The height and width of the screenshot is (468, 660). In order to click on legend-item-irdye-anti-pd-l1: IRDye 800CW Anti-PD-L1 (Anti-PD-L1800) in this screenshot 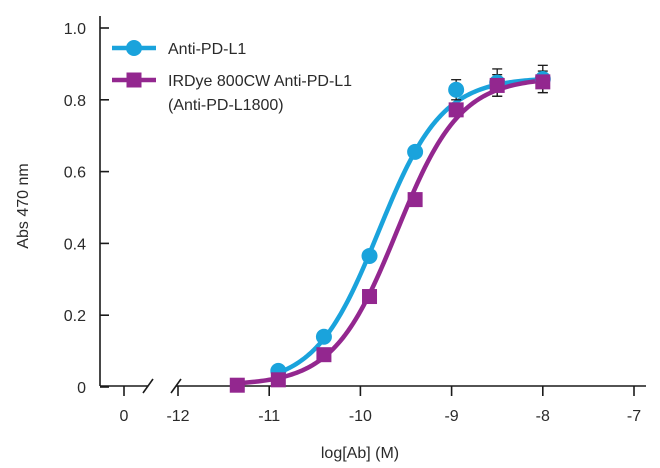, I will do `click(232, 93)`.